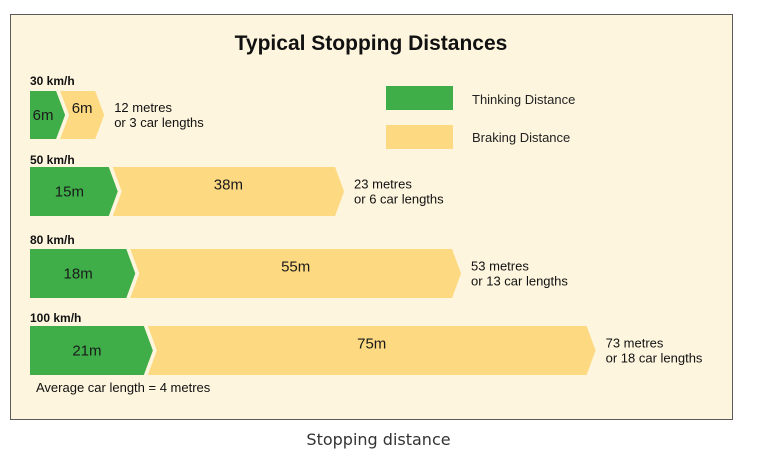 This screenshot has width=757, height=461. I want to click on thinking-distance-label: 15m, so click(69, 192).